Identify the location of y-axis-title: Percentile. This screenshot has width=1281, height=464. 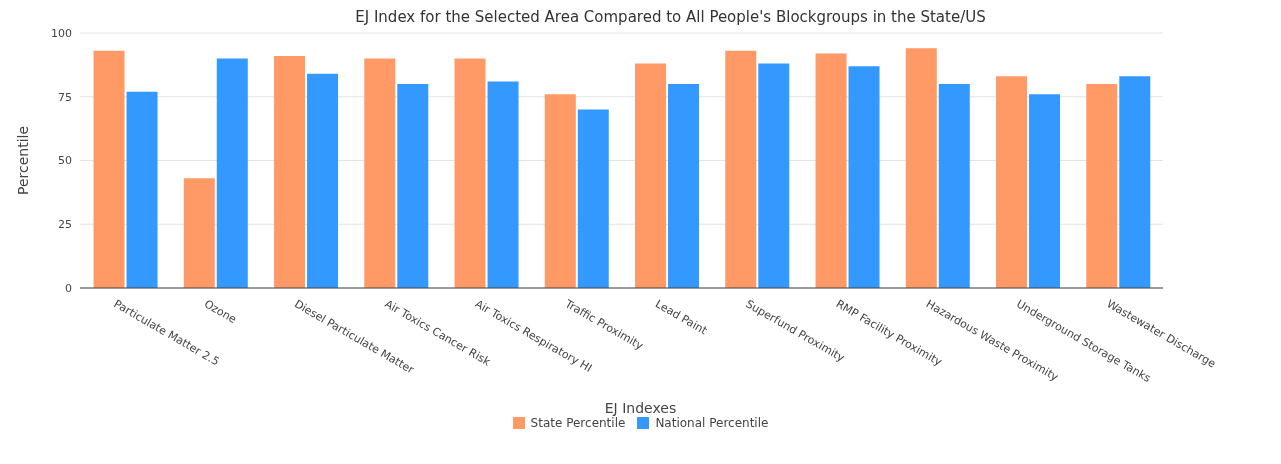
(22, 160).